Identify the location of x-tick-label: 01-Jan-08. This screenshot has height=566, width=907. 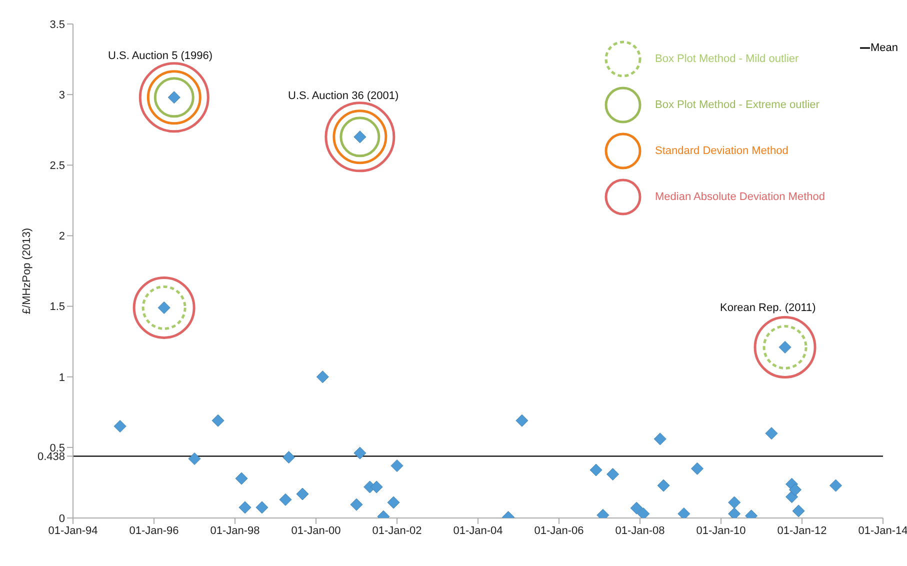
(640, 530).